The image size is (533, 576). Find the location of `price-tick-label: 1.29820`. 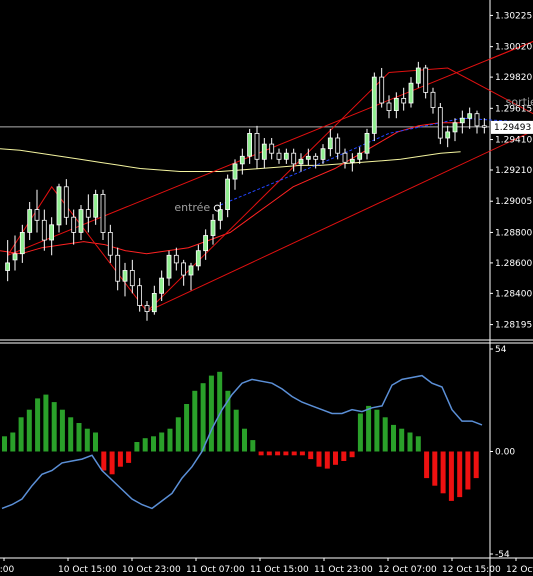

price-tick-label: 1.29820 is located at coordinates (513, 78).